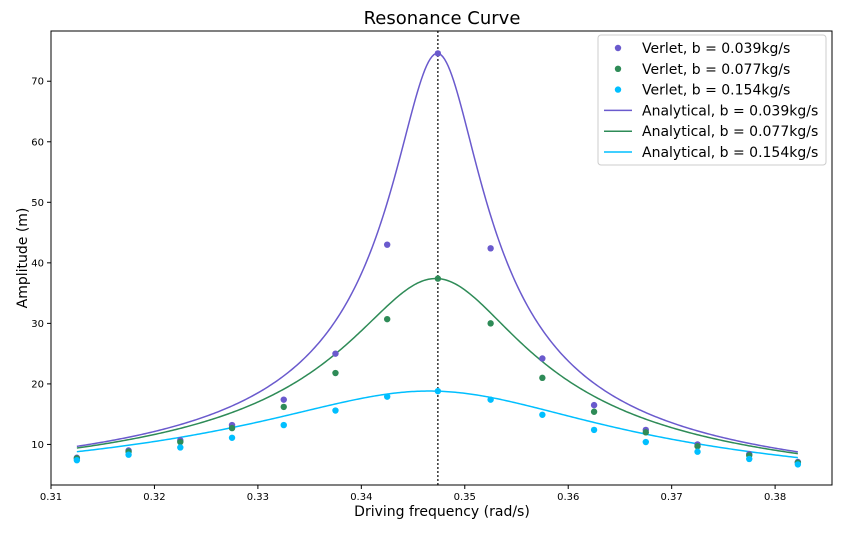 The width and height of the screenshot is (852, 538). I want to click on legend-entry: Analytical, b = 0.154kg/s, so click(730, 153).